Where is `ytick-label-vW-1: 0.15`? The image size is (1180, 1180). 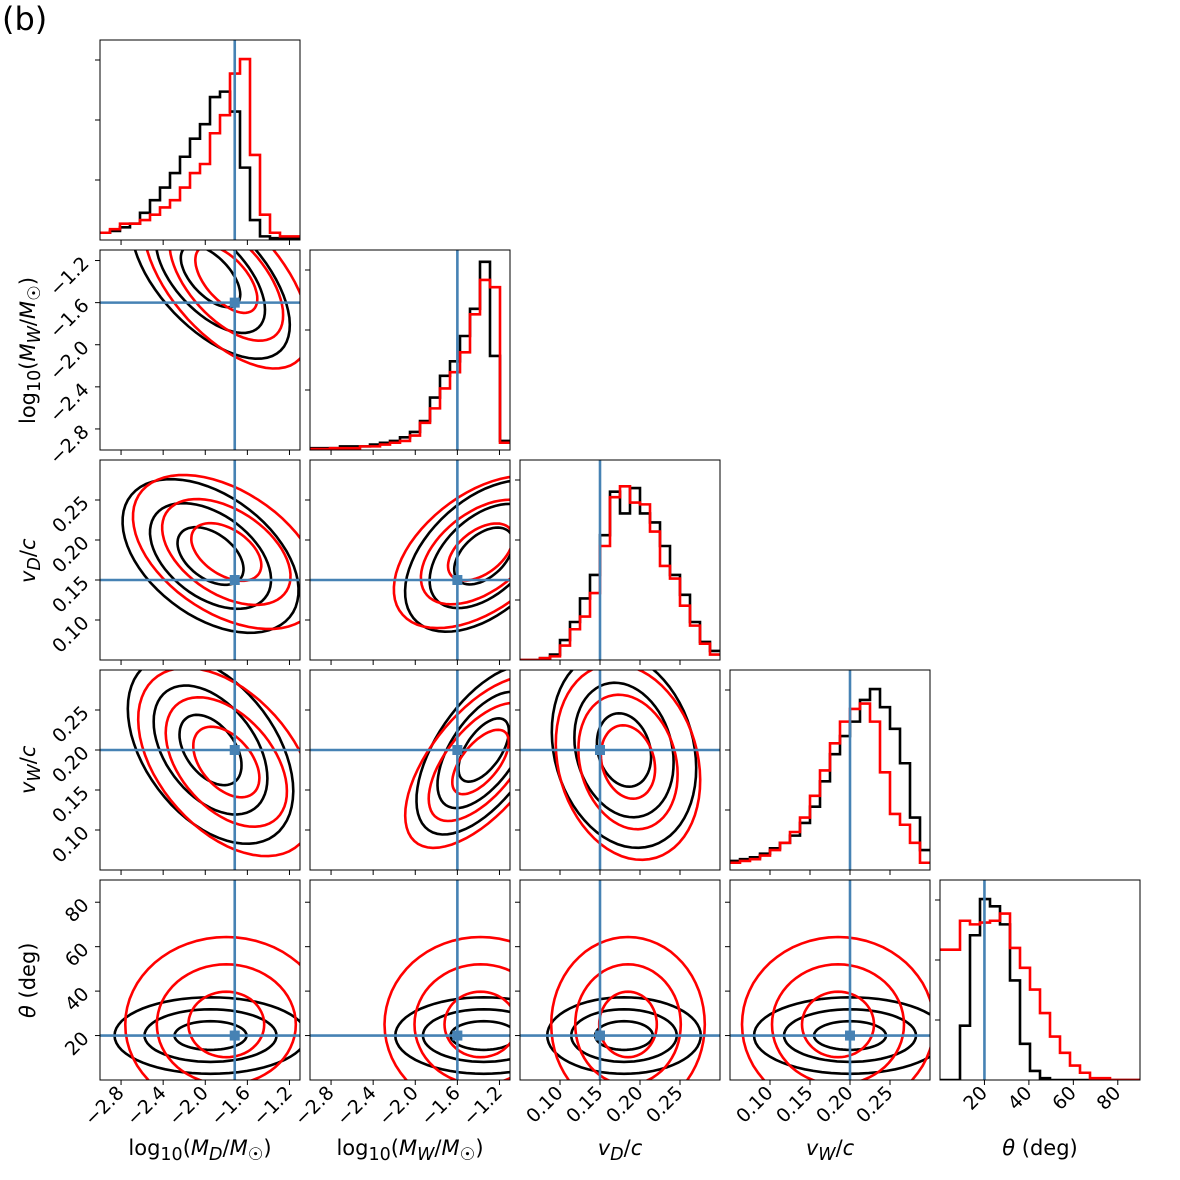 ytick-label-vW-1: 0.15 is located at coordinates (70, 804).